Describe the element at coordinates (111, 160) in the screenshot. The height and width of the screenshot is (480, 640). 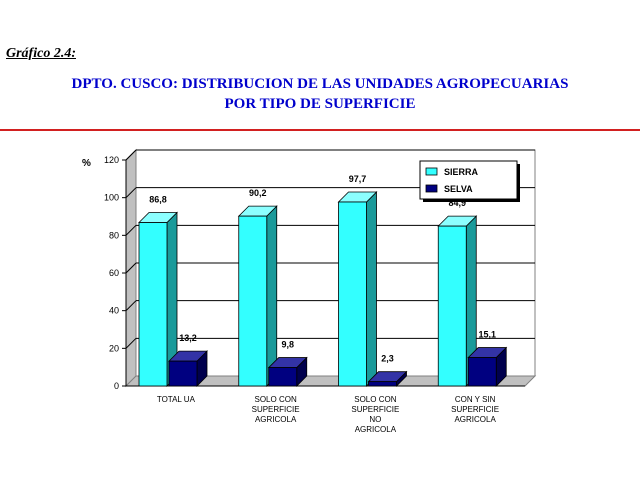
I see `y-tick-label: 120` at that location.